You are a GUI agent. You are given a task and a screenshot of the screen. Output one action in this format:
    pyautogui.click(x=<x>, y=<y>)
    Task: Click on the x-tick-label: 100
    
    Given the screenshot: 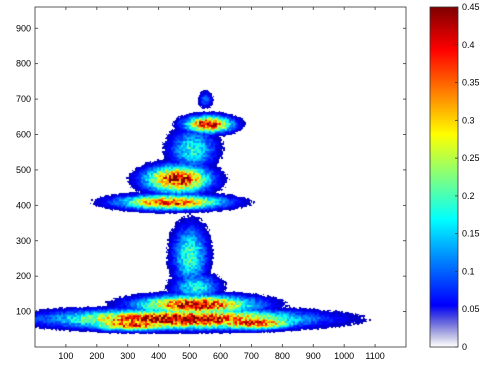 What is the action you would take?
    pyautogui.click(x=65, y=356)
    